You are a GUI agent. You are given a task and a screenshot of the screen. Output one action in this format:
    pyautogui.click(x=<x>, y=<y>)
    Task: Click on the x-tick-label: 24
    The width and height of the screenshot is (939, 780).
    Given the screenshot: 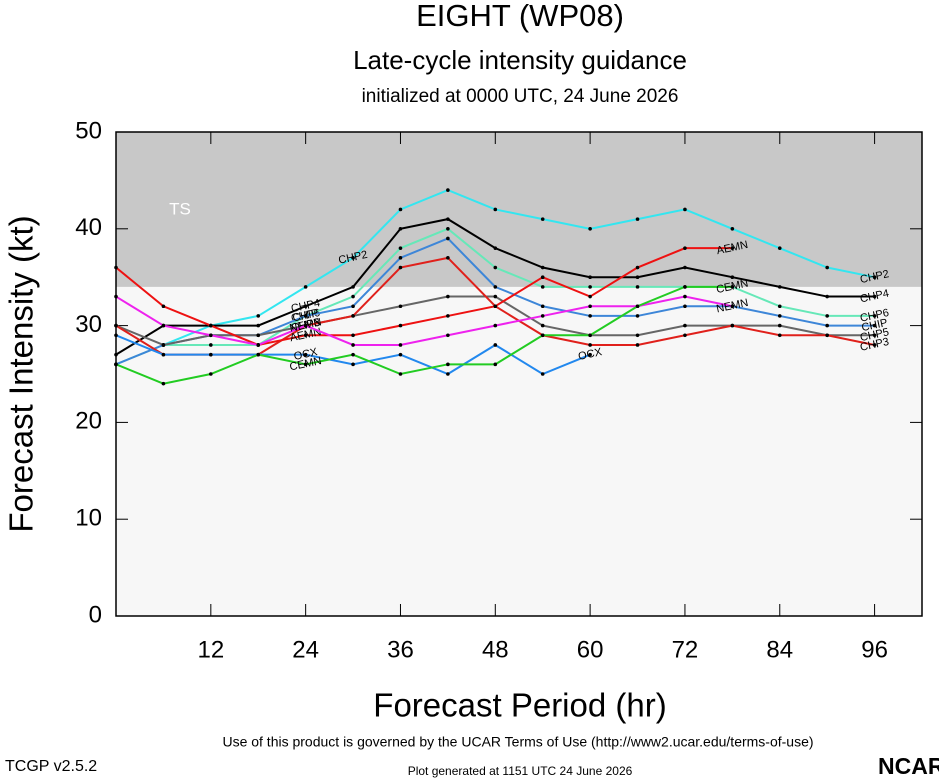 What is the action you would take?
    pyautogui.click(x=305, y=649)
    